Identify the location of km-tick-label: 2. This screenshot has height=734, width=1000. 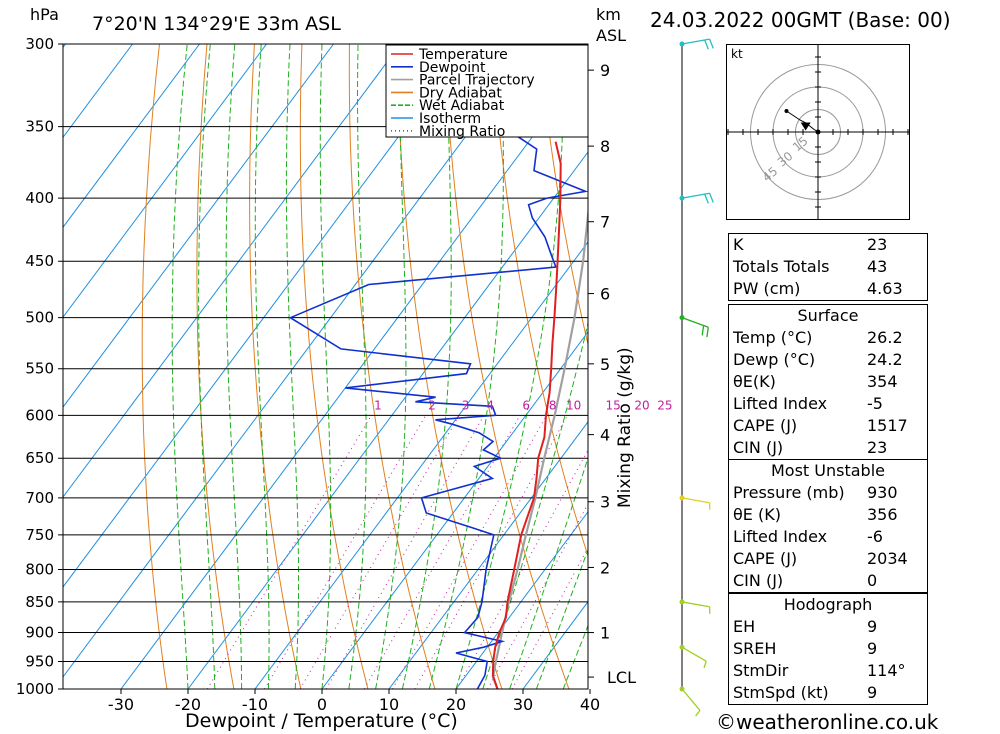
(605, 567).